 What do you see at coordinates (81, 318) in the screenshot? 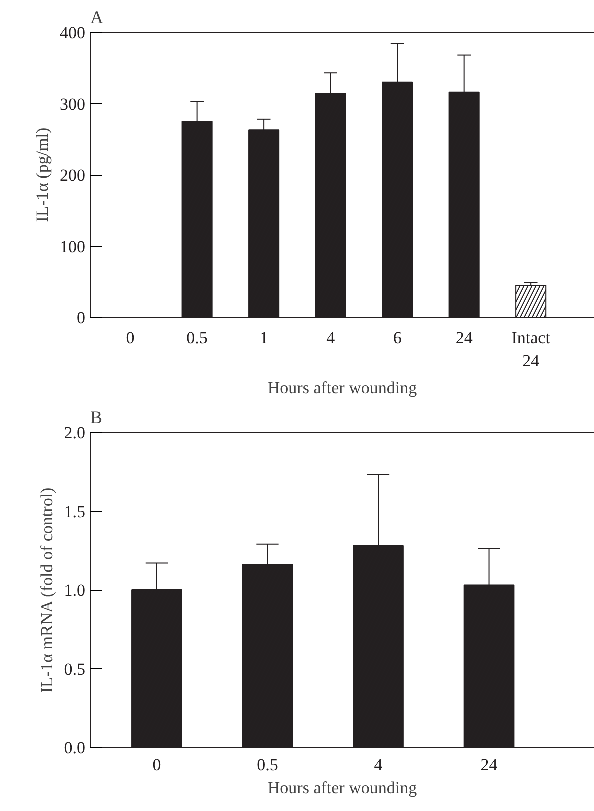
I see `y-tick-label: 0` at bounding box center [81, 318].